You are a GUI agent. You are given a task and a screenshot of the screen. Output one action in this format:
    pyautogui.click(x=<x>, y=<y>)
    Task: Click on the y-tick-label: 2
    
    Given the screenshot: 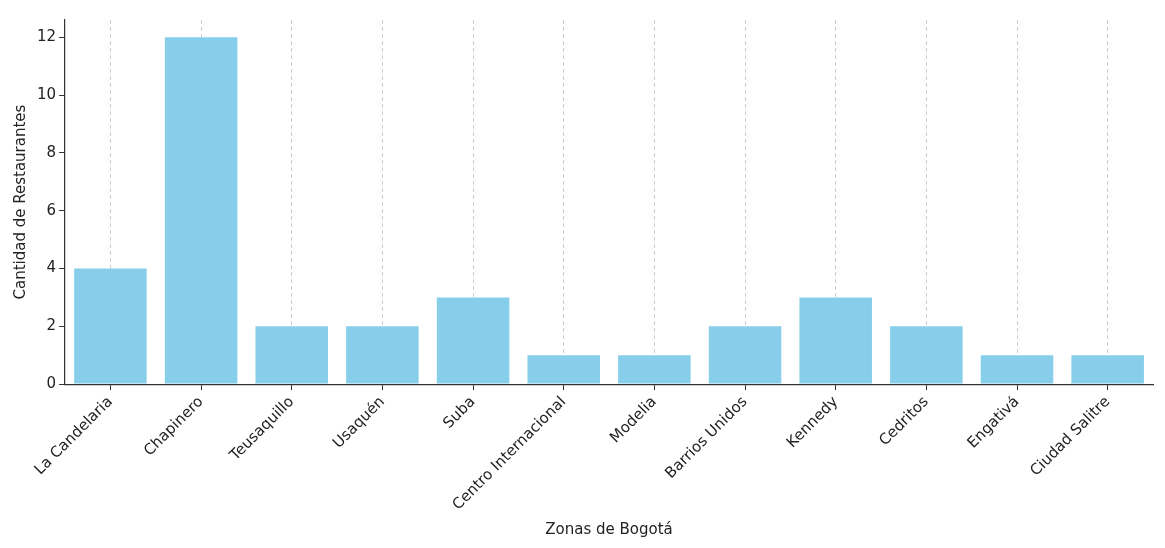 What is the action you would take?
    pyautogui.click(x=51, y=325)
    